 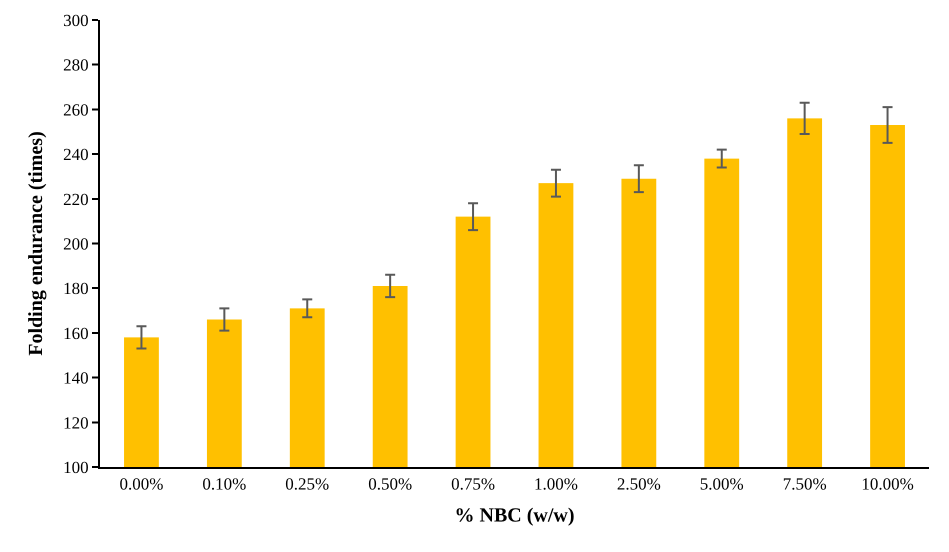 What do you see at coordinates (804, 484) in the screenshot?
I see `x-tick-label: 7.50%` at bounding box center [804, 484].